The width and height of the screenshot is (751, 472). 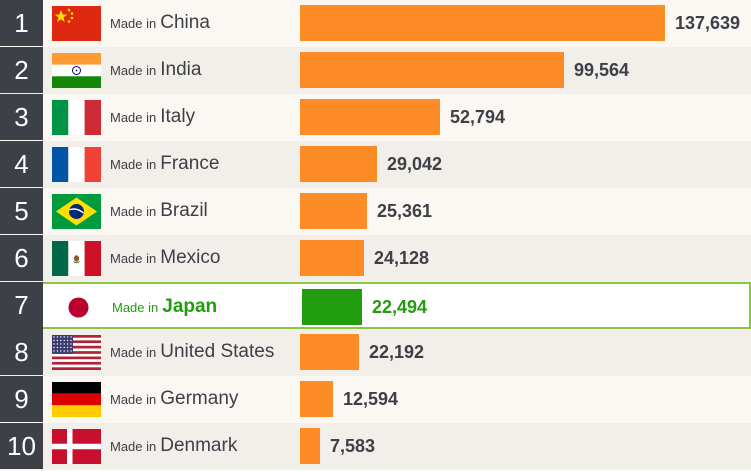 I want to click on category-label: Made in India, so click(x=155, y=70).